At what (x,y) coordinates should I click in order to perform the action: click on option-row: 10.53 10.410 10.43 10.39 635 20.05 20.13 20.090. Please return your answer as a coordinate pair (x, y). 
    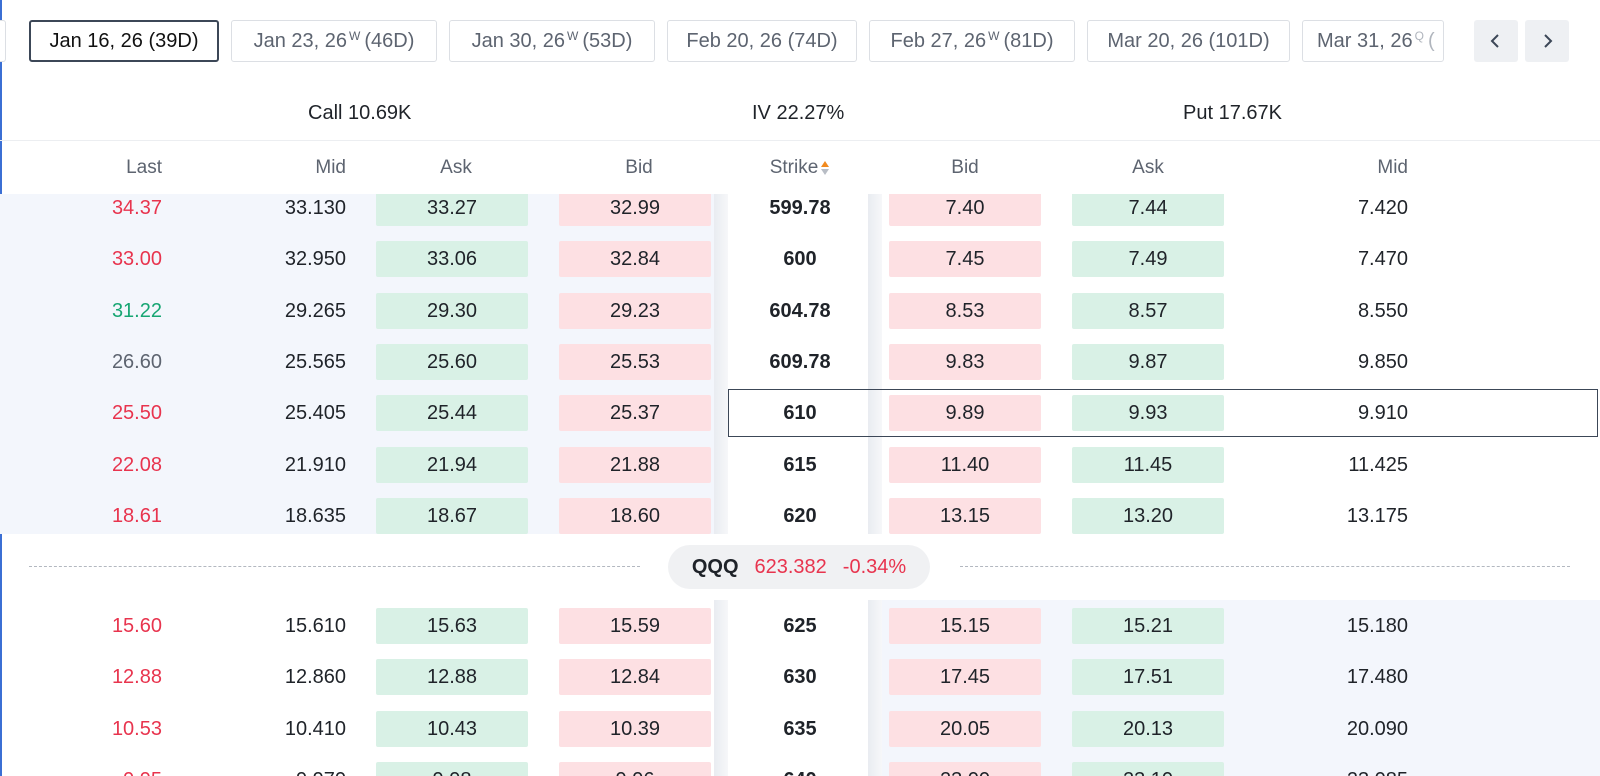
    Looking at the image, I should click on (800, 730).